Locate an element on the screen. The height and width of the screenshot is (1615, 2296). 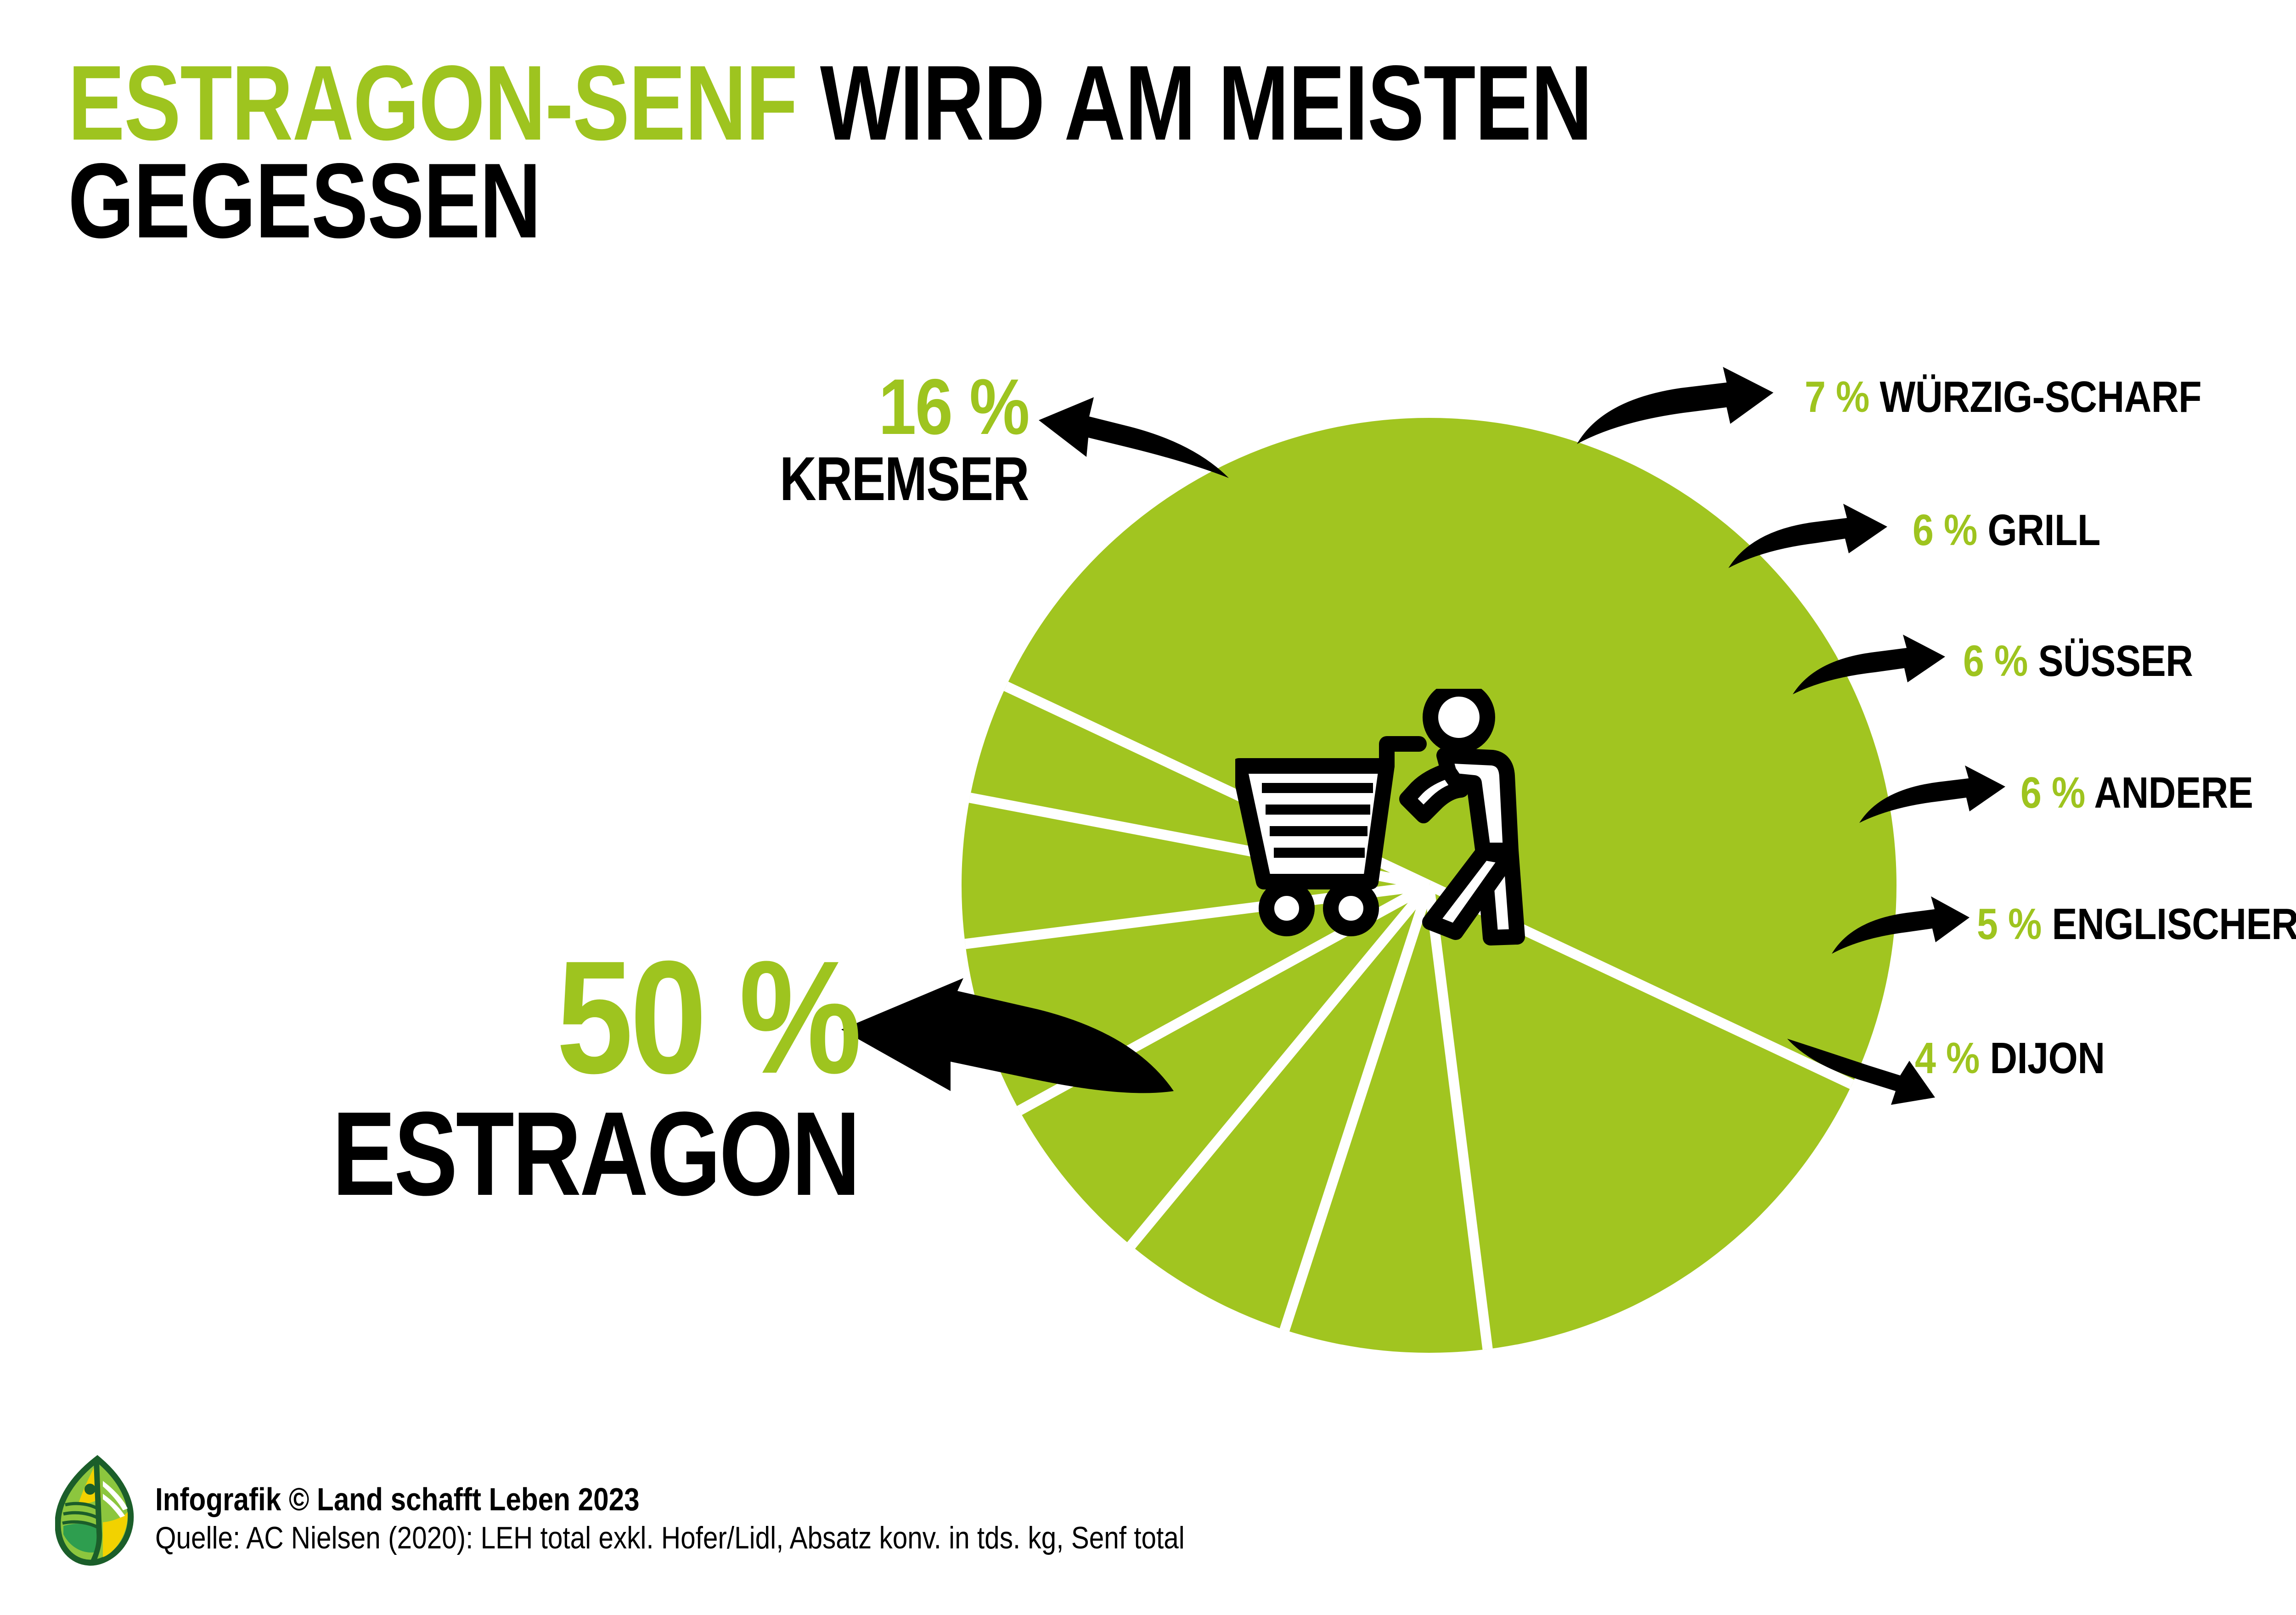
title-highlight: ESTRAGON-SENF is located at coordinates (433, 104).